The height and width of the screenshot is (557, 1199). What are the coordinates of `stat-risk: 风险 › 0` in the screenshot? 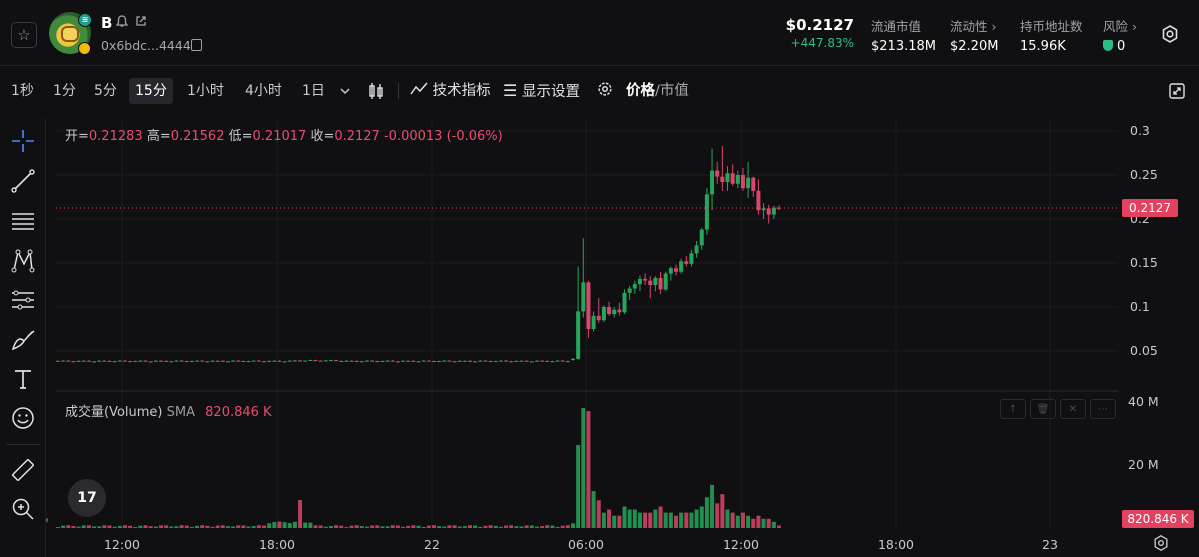 It's located at (1120, 35).